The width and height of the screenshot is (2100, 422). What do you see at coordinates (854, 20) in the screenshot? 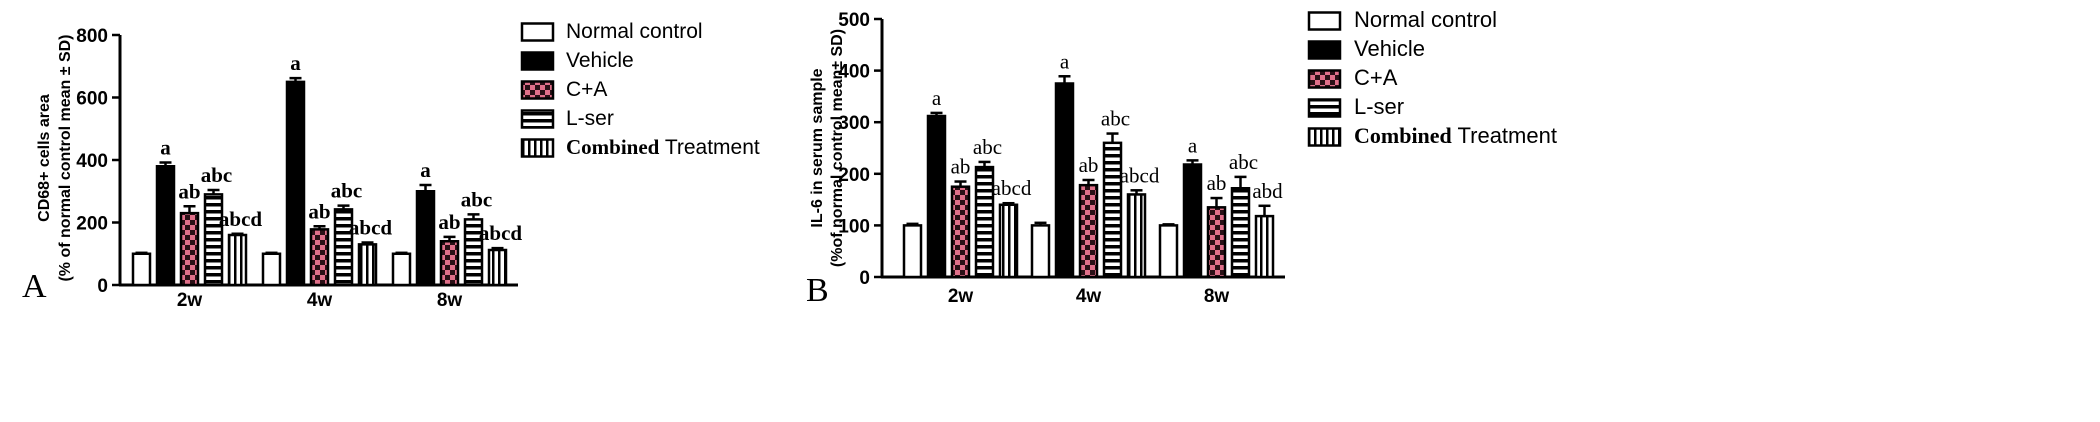
I see `y-tick-label: 500` at bounding box center [854, 20].